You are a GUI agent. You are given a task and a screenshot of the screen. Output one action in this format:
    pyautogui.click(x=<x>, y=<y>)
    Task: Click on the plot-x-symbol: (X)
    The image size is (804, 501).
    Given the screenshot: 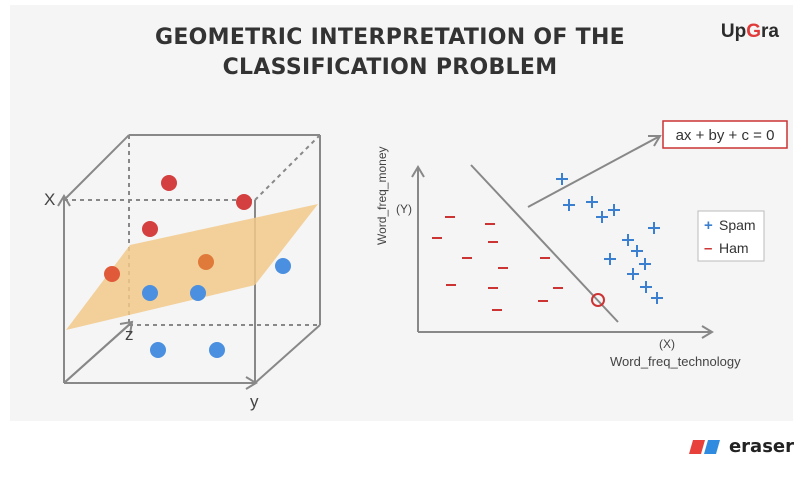 What is the action you would take?
    pyautogui.click(x=667, y=344)
    